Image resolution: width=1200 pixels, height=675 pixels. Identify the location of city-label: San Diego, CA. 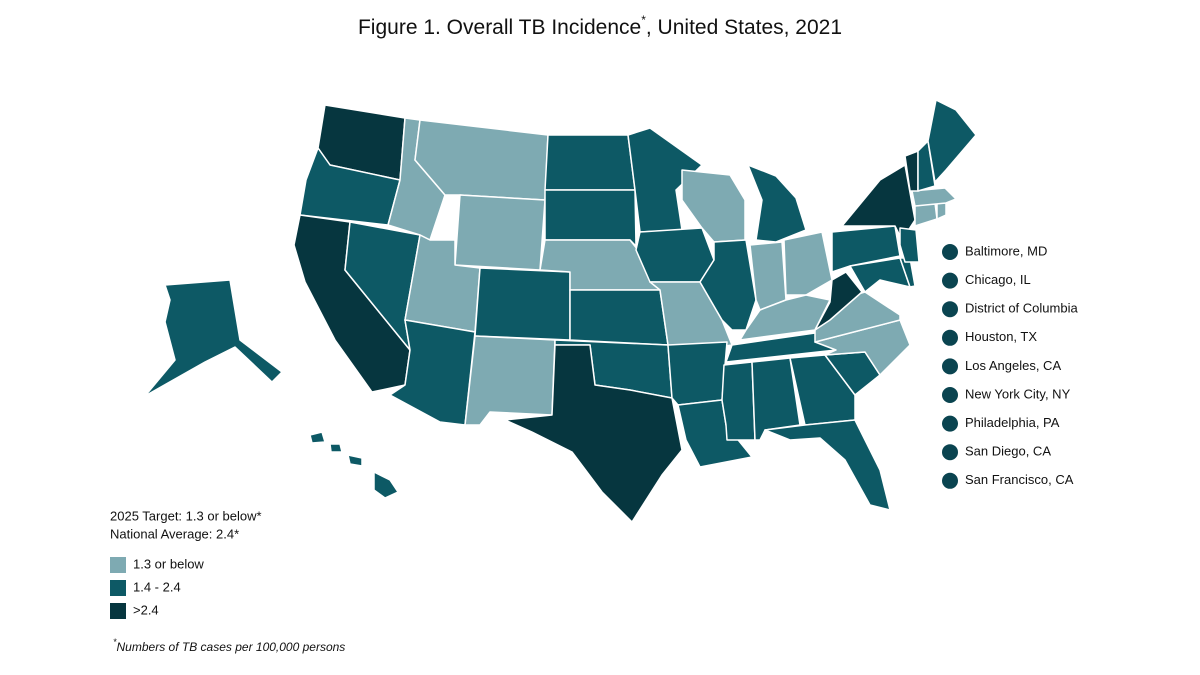
(1008, 451).